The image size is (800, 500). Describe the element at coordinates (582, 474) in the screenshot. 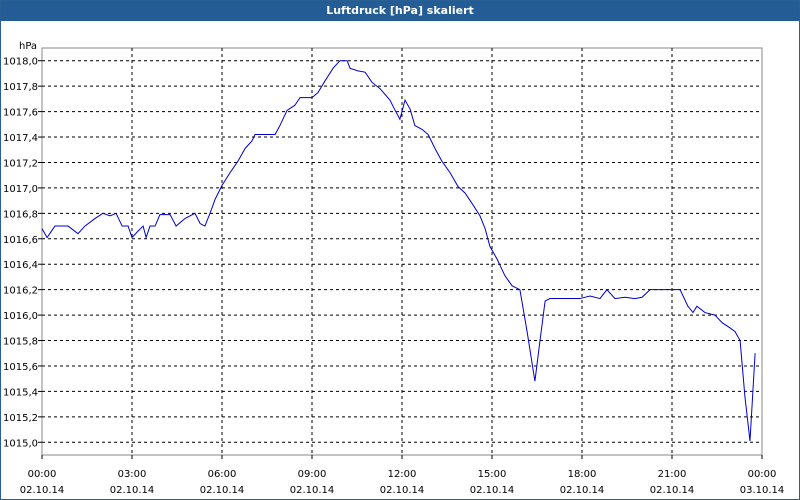

I see `x-tick-label: 18:00` at that location.